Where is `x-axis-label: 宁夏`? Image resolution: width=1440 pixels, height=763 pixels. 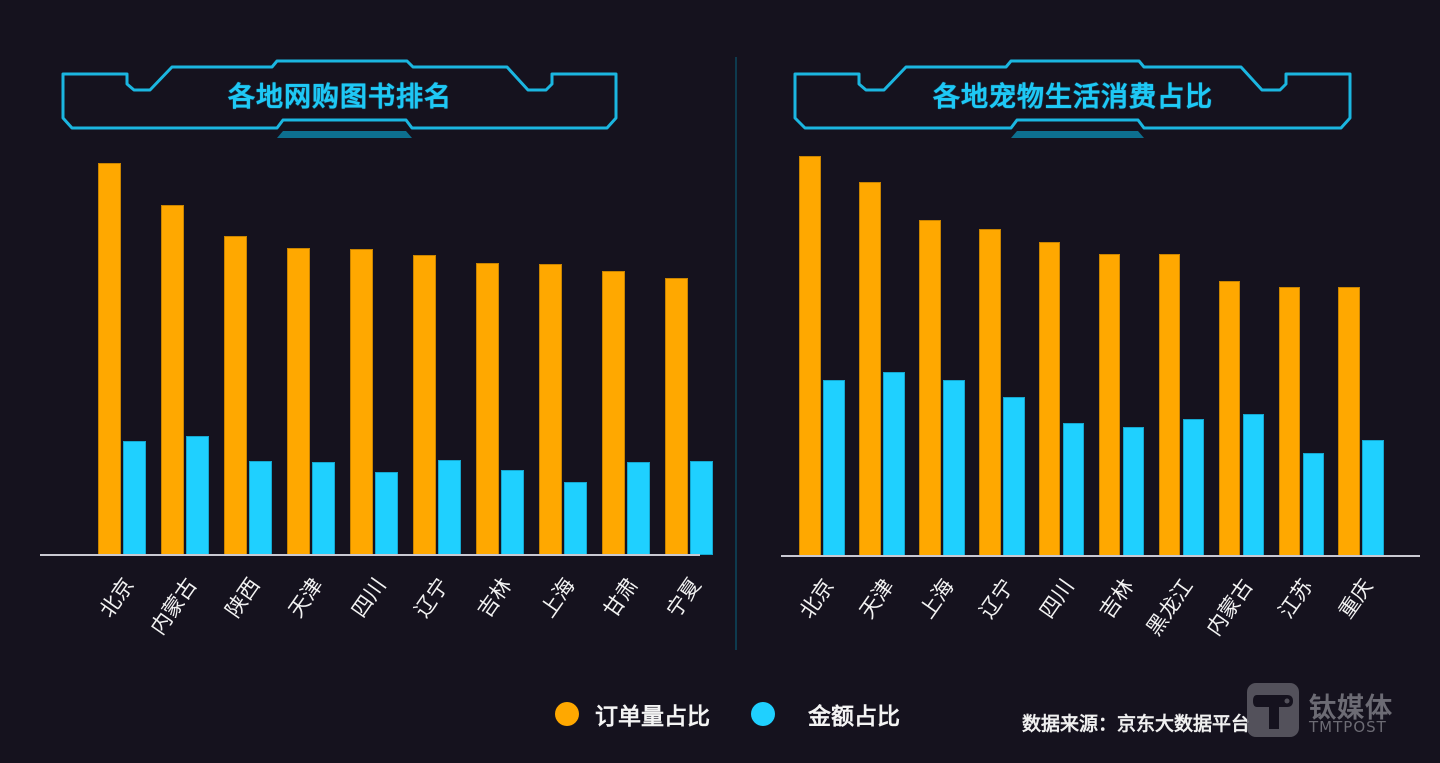 x-axis-label: 宁夏 is located at coordinates (683, 597).